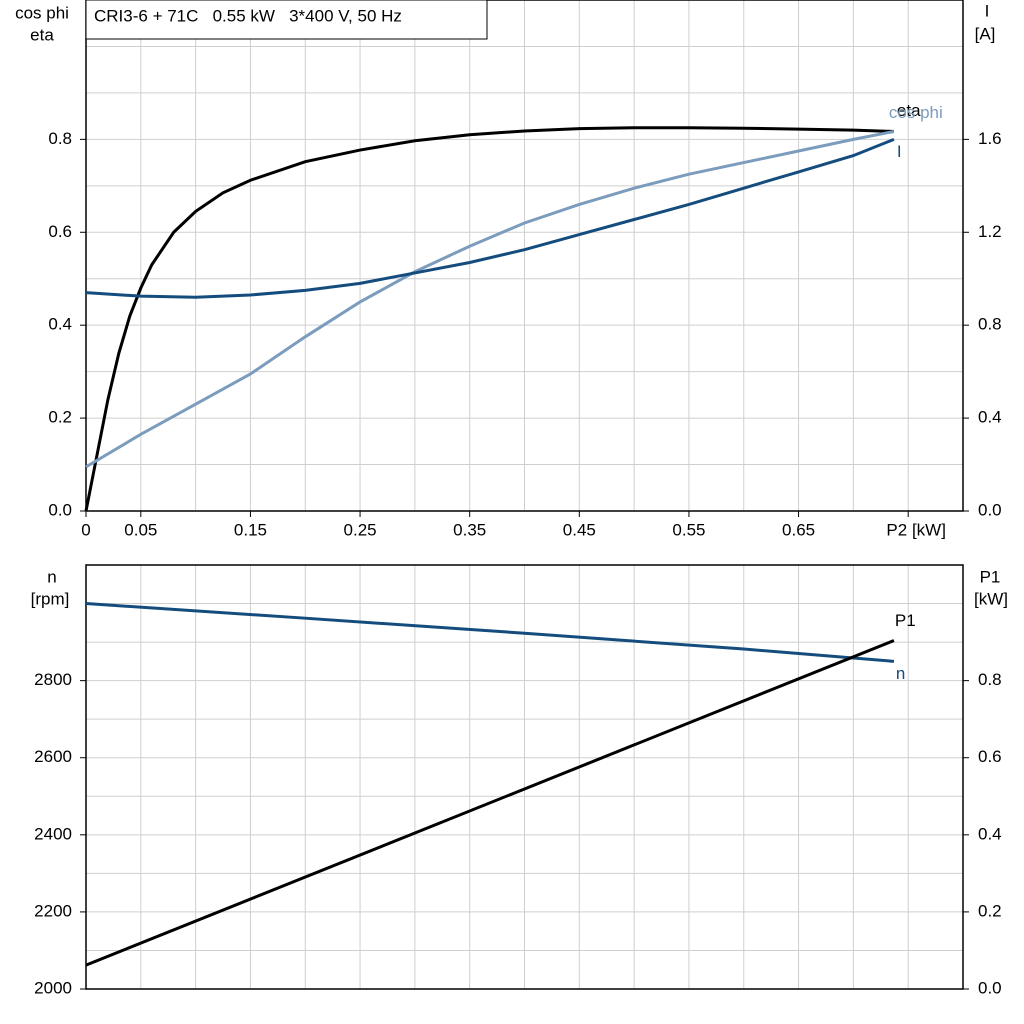 This screenshot has height=1024, width=1024. I want to click on y-axis-label: eta, so click(42, 34).